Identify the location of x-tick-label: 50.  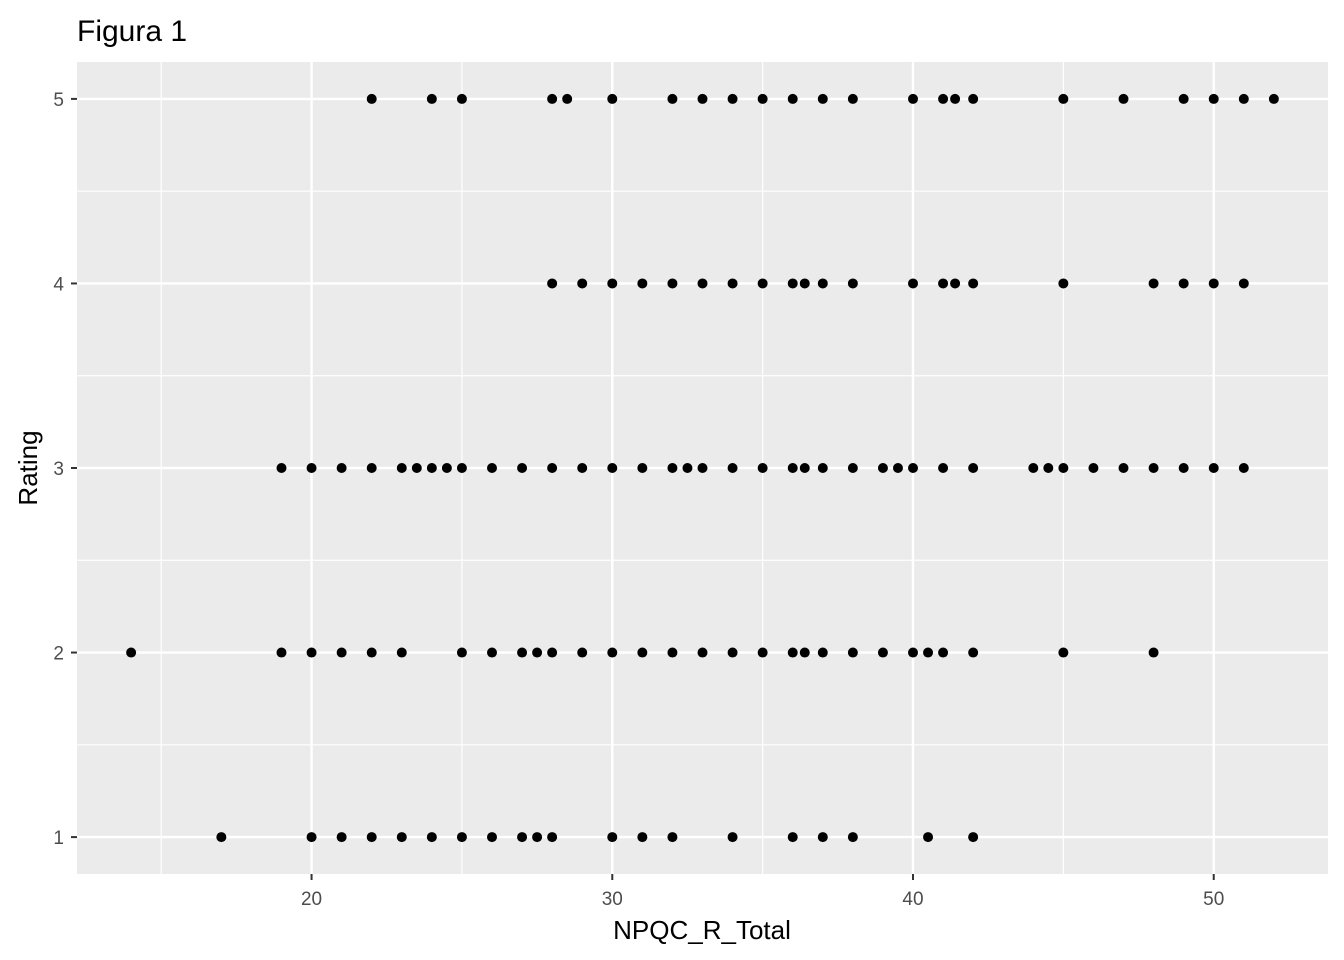
(1213, 899).